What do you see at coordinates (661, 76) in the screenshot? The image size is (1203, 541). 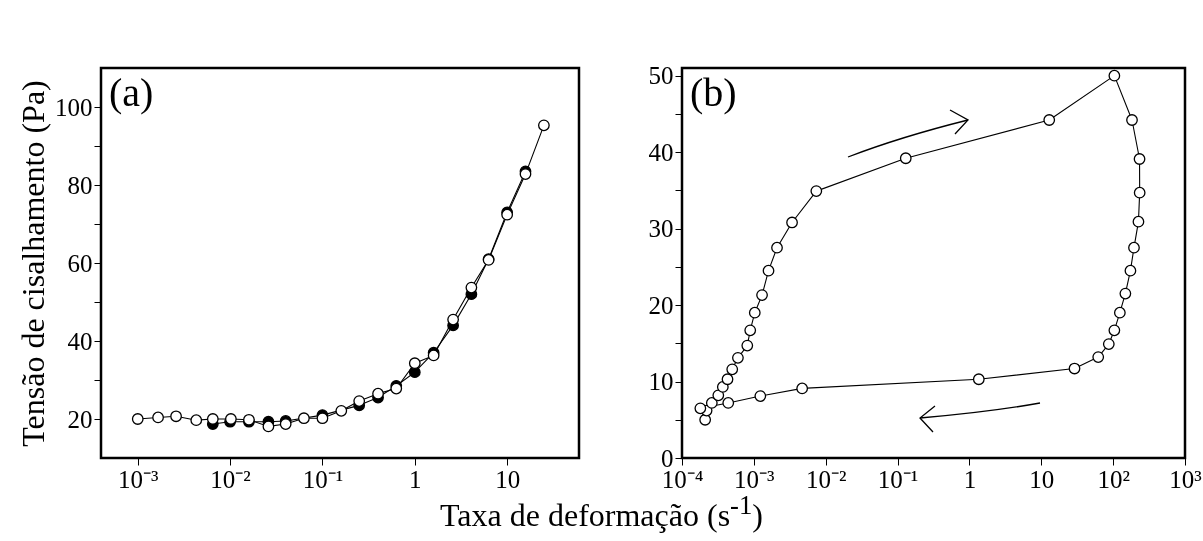 I see `y-tick-label: 50` at bounding box center [661, 76].